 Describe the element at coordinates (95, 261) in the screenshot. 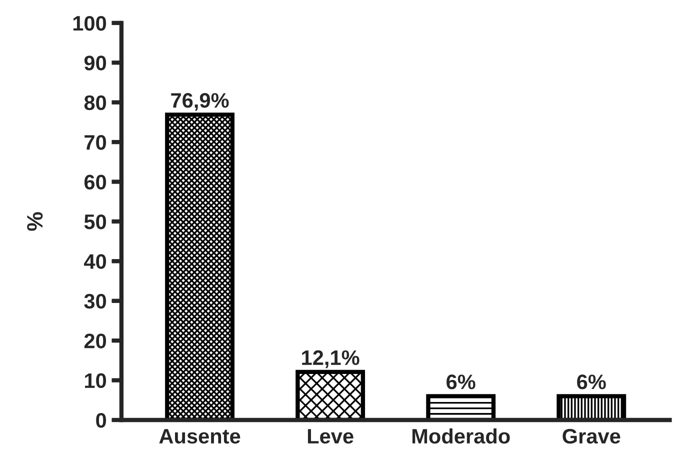

I see `y-tick-label: 40` at that location.